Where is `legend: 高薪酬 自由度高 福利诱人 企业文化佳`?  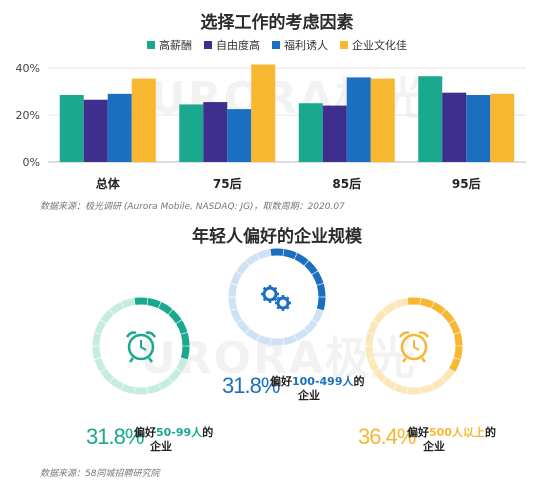 legend: 高薪酬 自由度高 福利诱人 企业文化佳 is located at coordinates (277, 45).